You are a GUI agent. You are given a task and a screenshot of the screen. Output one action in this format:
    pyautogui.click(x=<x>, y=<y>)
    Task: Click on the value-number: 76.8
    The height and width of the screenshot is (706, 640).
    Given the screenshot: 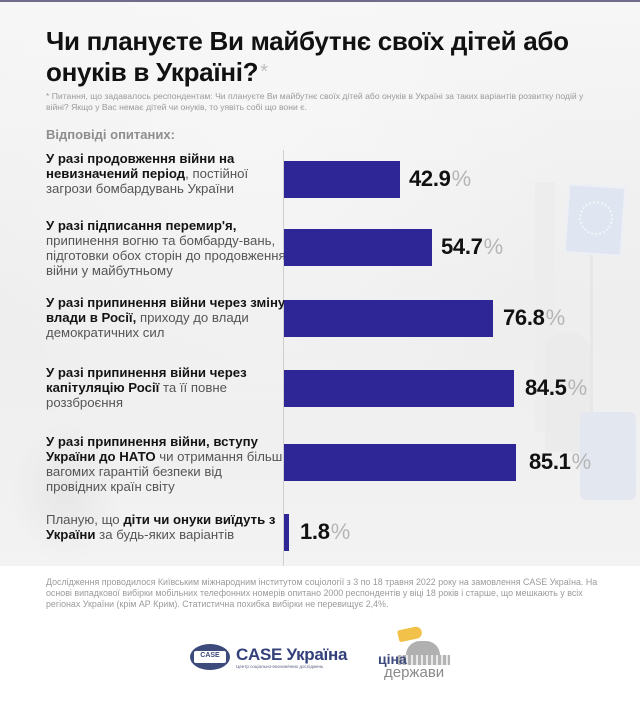 What is the action you would take?
    pyautogui.click(x=524, y=317)
    